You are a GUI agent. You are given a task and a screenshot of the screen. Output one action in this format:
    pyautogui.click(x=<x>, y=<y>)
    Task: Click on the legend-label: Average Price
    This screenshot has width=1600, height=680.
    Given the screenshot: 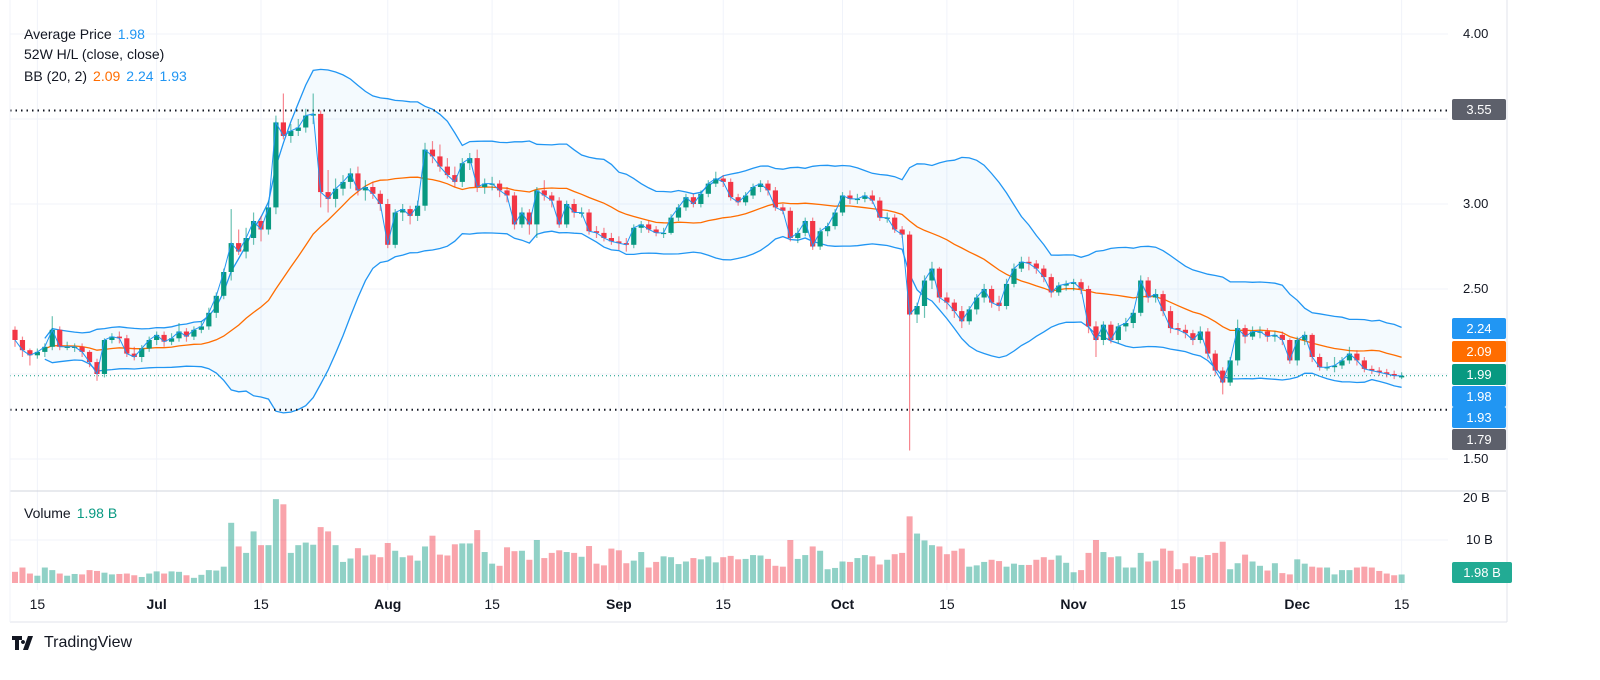 What is the action you would take?
    pyautogui.click(x=68, y=34)
    